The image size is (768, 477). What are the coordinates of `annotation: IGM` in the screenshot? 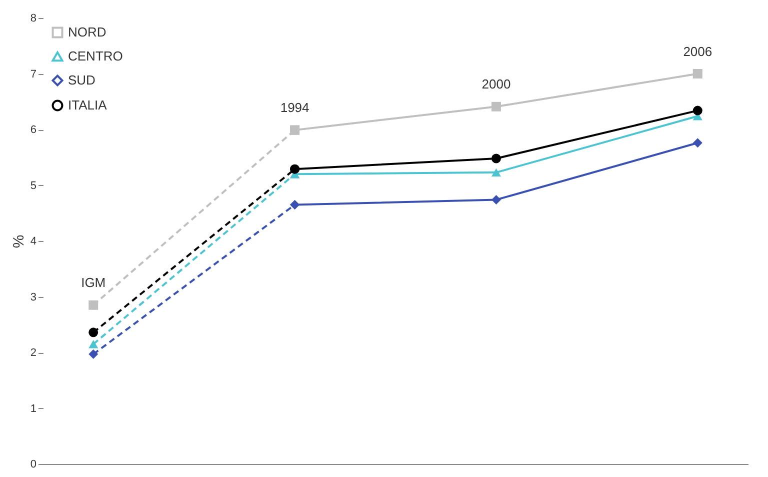 It's located at (93, 282).